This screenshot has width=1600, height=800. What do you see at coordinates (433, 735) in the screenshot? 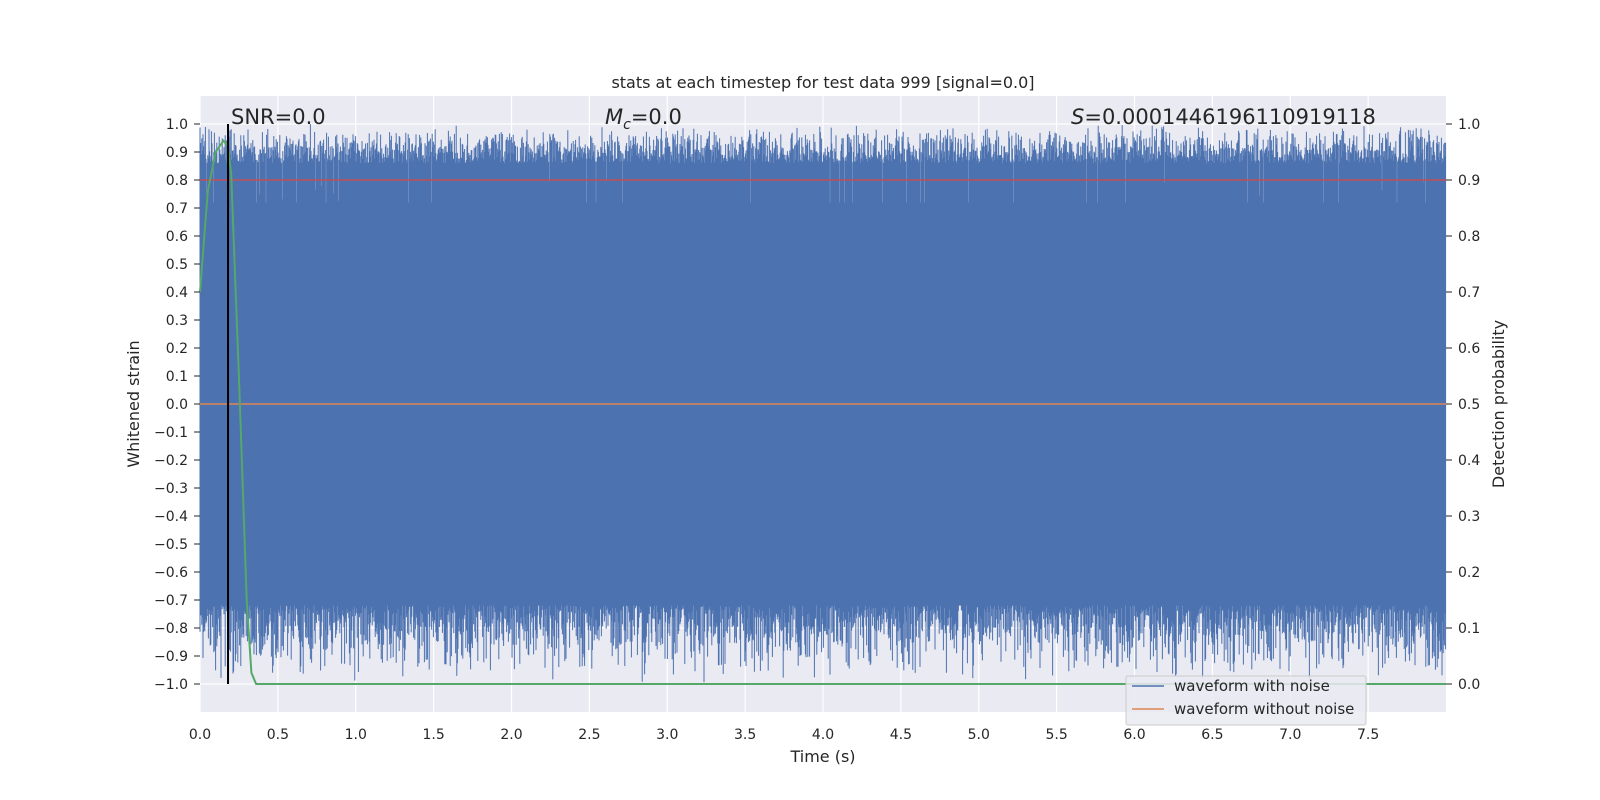
I see `x-tick-label: 1.5` at bounding box center [433, 735].